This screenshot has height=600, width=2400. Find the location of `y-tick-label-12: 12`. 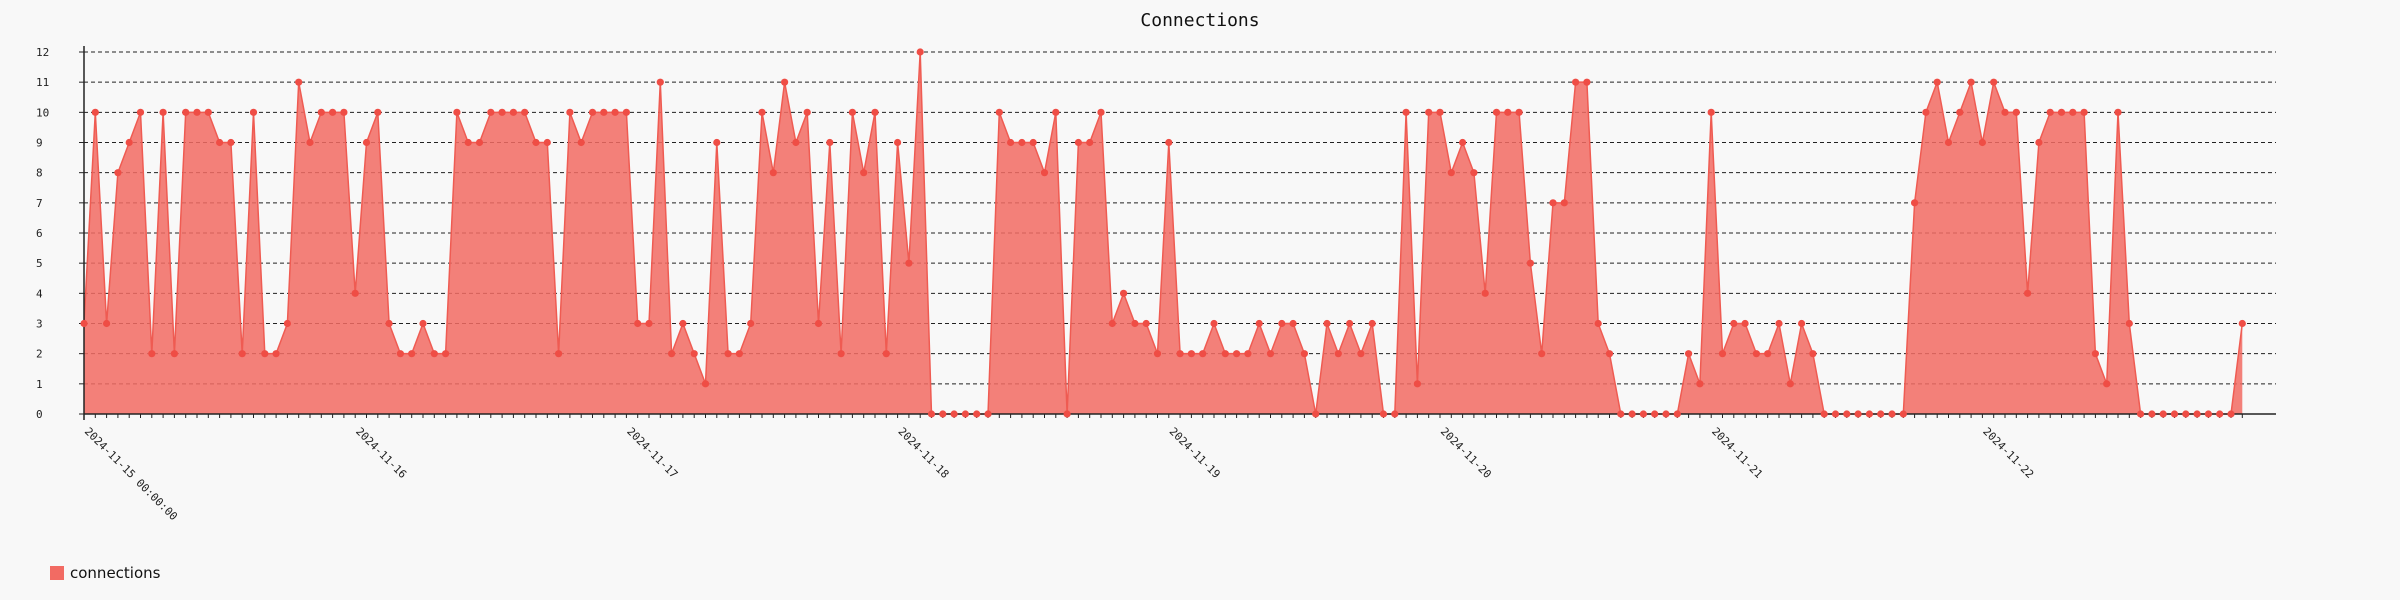

y-tick-label-12: 12 is located at coordinates (42, 52).